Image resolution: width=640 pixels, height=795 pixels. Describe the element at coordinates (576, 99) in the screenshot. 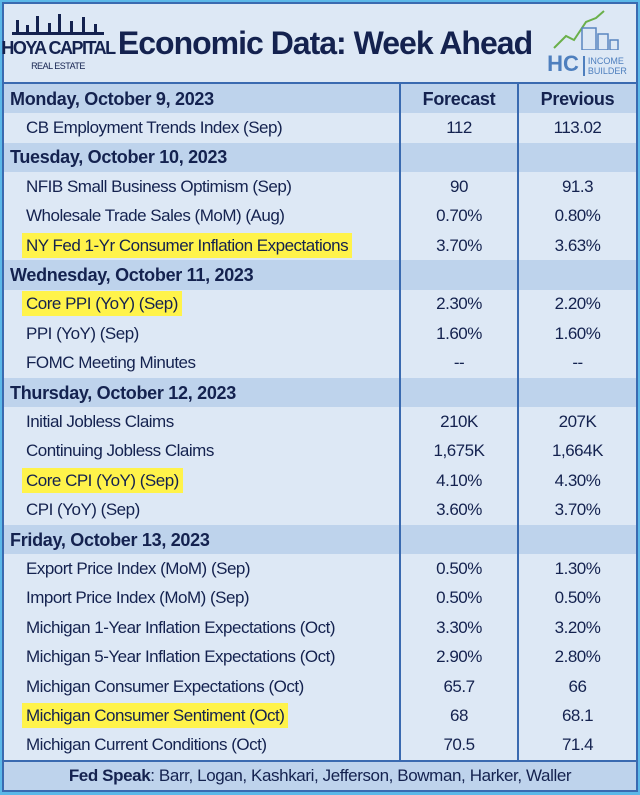

I see `previous-header: Previous` at that location.